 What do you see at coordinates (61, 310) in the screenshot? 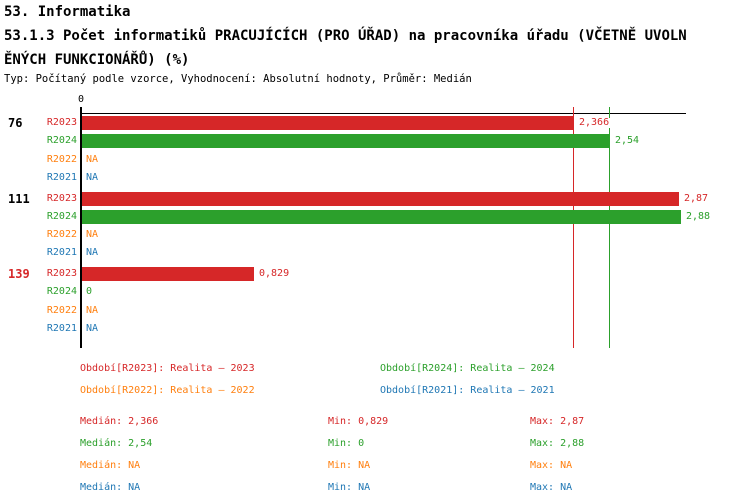
I see `series-label-139-R2022: R2022` at bounding box center [61, 310].